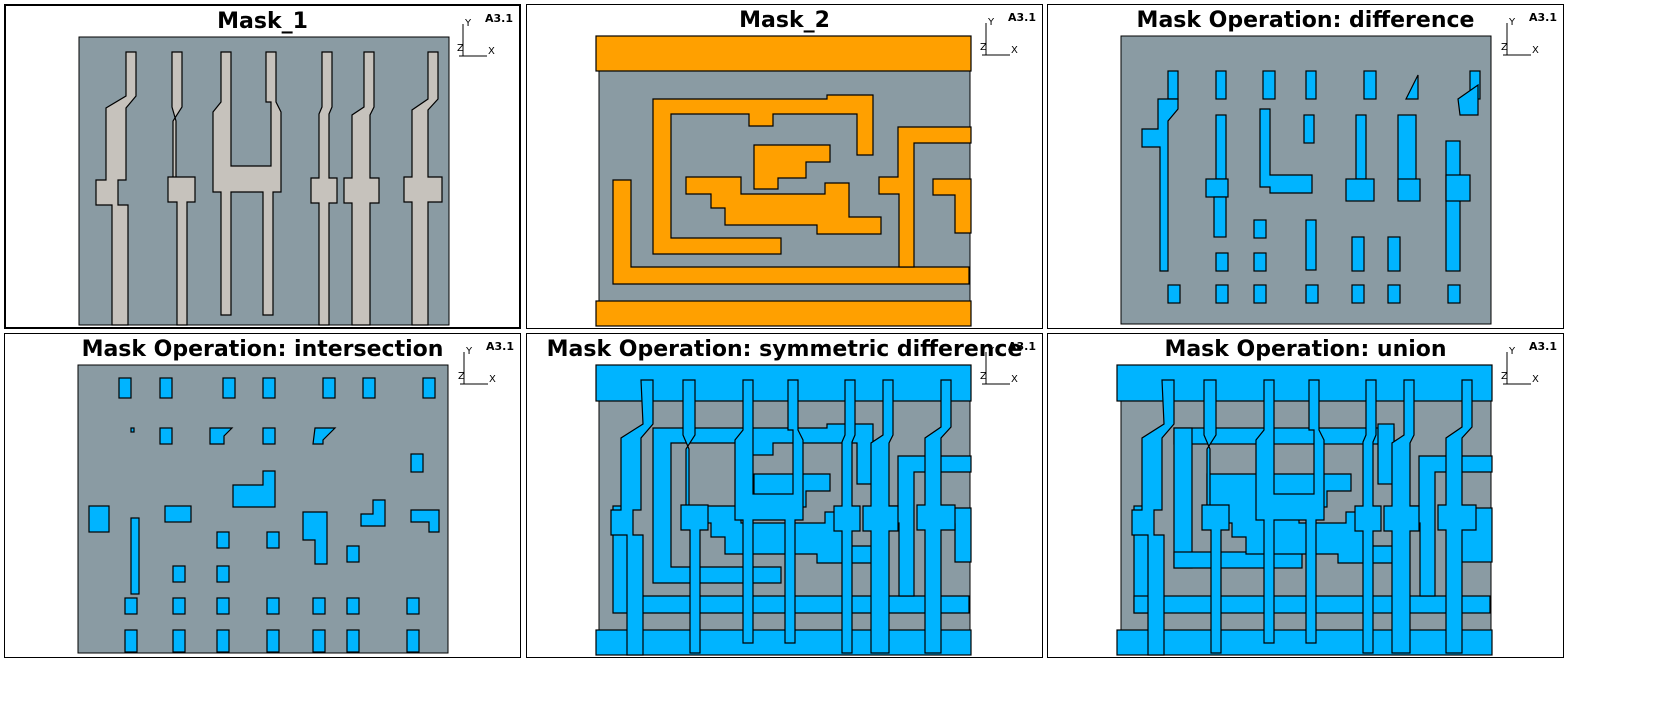  I want to click on viewport-title: Mask Operation: intersection, so click(262, 349).